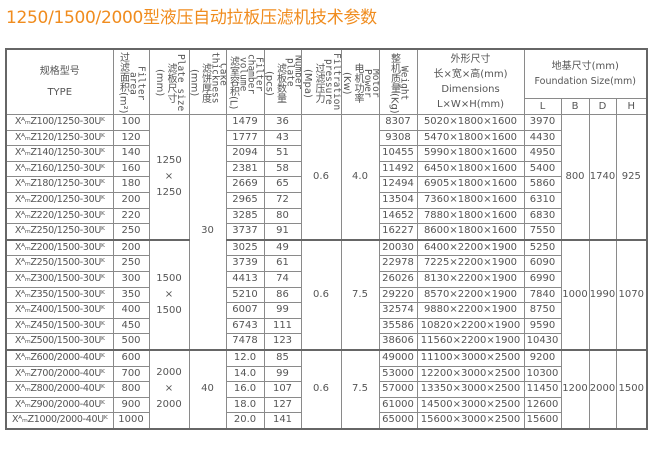  What do you see at coordinates (59, 389) in the screenshot?
I see `type-cell: XᴬₘZ800/2000-40Uᴷ` at bounding box center [59, 389].